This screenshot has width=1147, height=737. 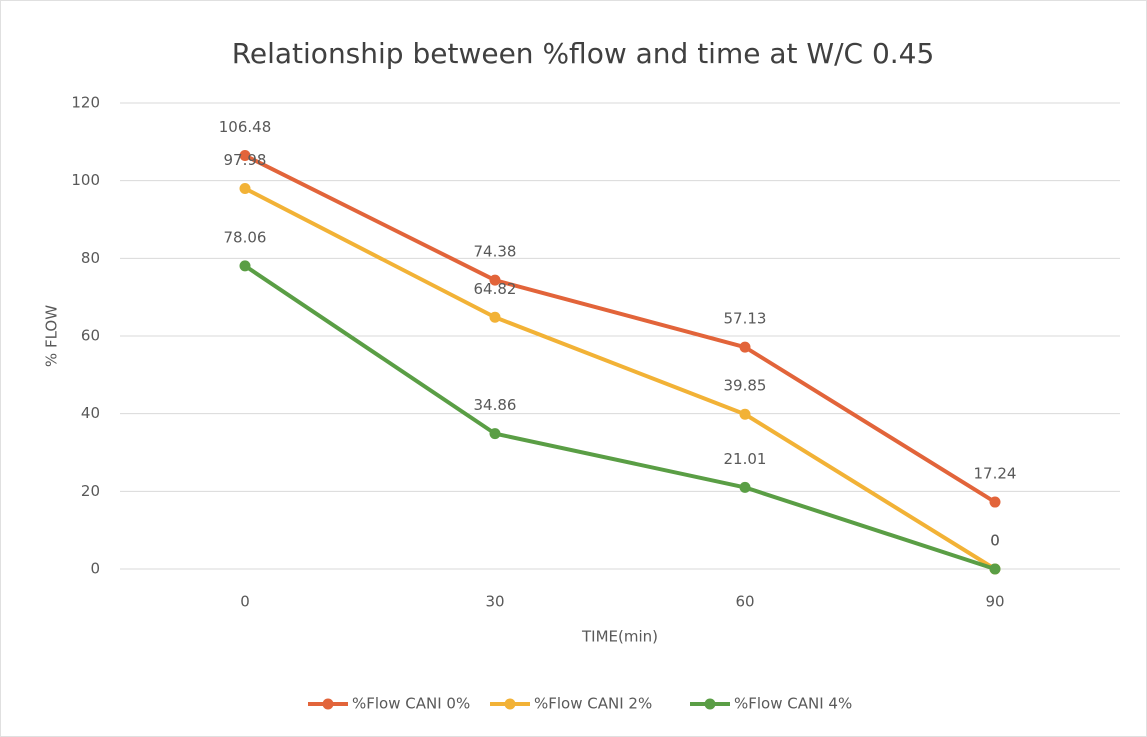 I want to click on data-label: 21.01, so click(x=745, y=459).